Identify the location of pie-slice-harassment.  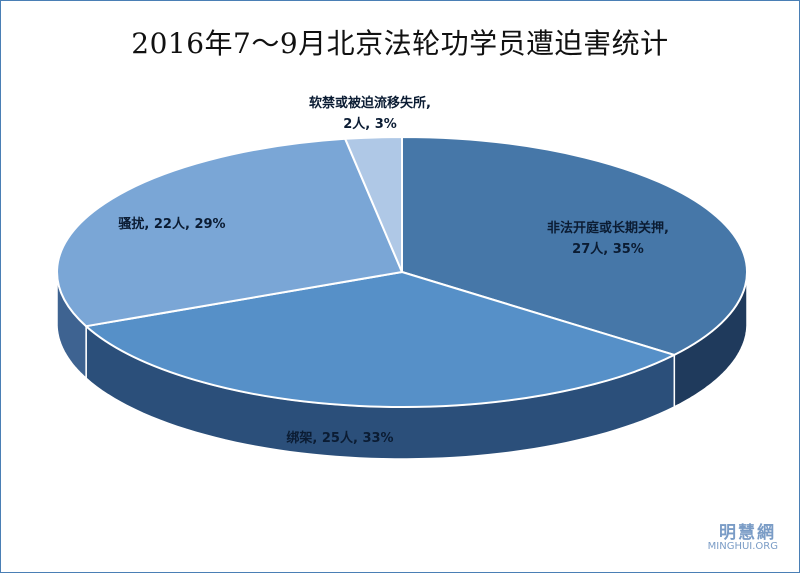
(229, 232).